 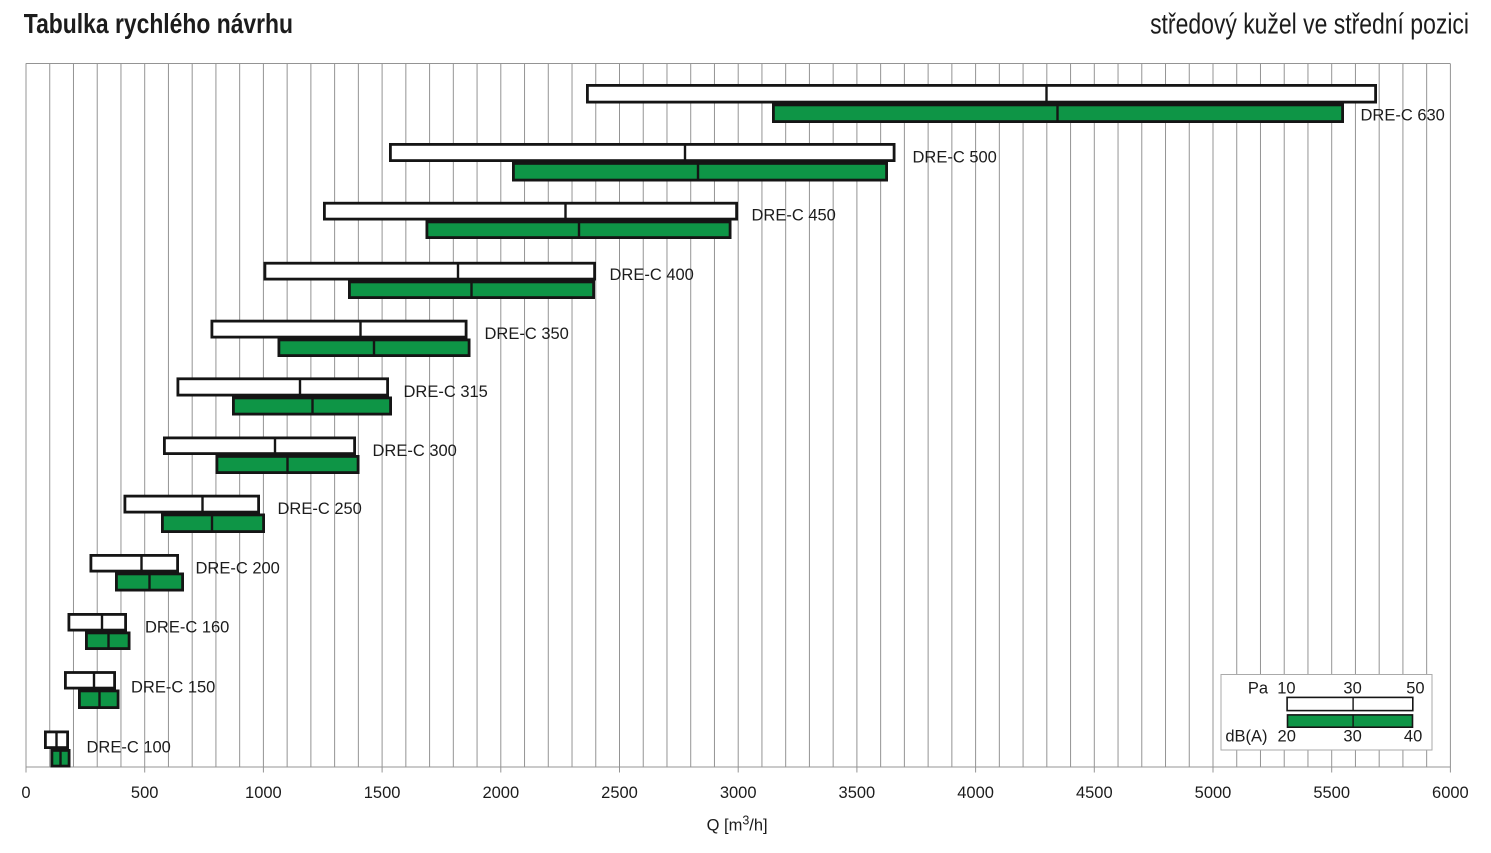 What do you see at coordinates (1286, 689) in the screenshot?
I see `svg-text: 10` at bounding box center [1286, 689].